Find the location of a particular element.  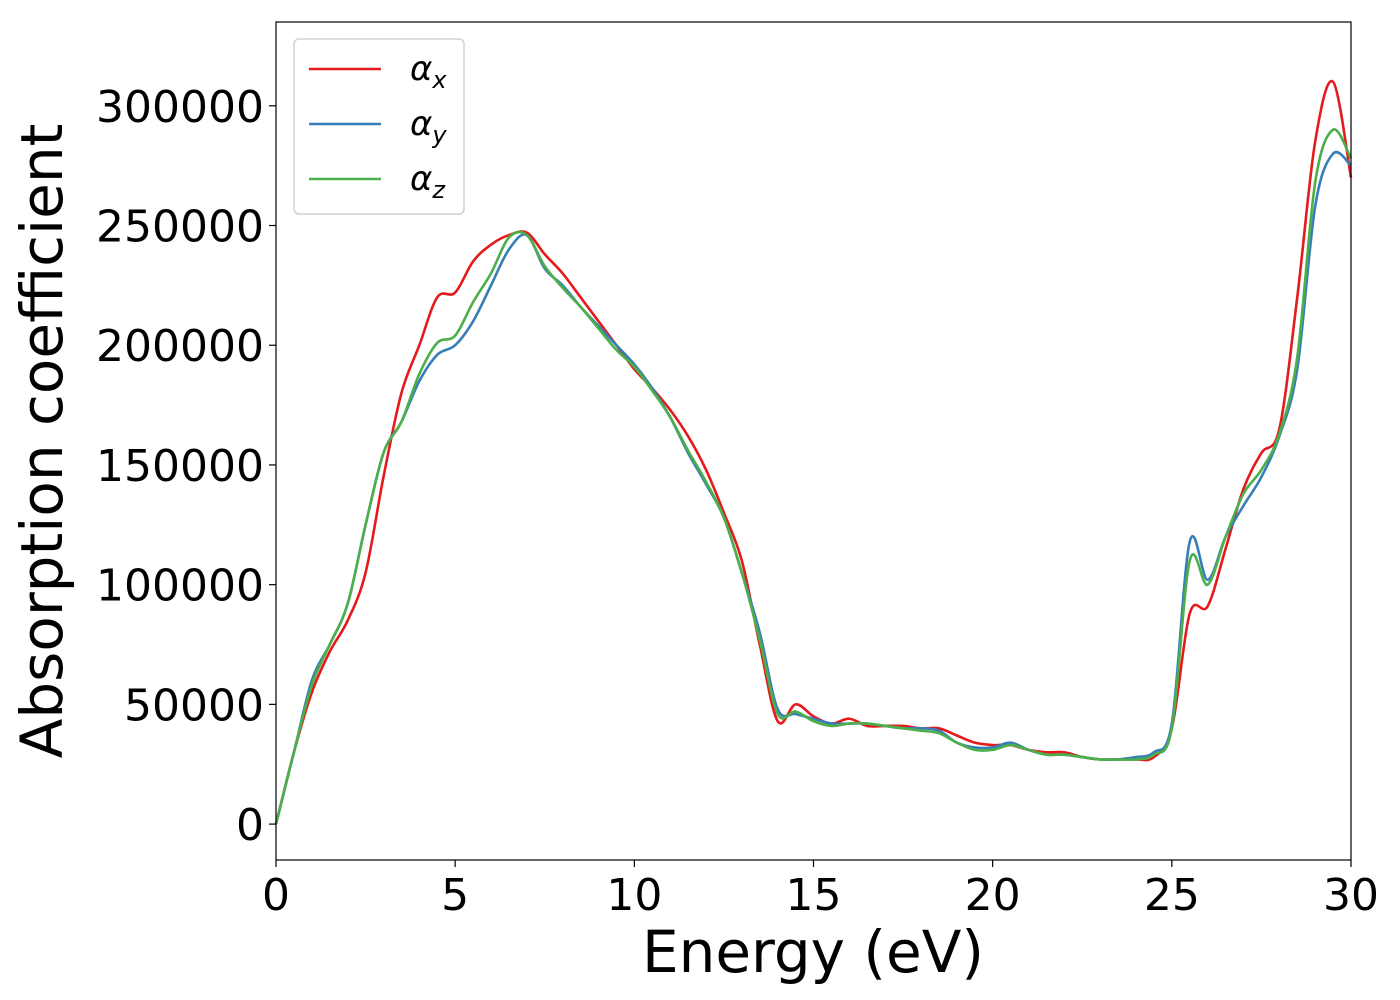

y-tick-label: 200000 is located at coordinates (180, 346).